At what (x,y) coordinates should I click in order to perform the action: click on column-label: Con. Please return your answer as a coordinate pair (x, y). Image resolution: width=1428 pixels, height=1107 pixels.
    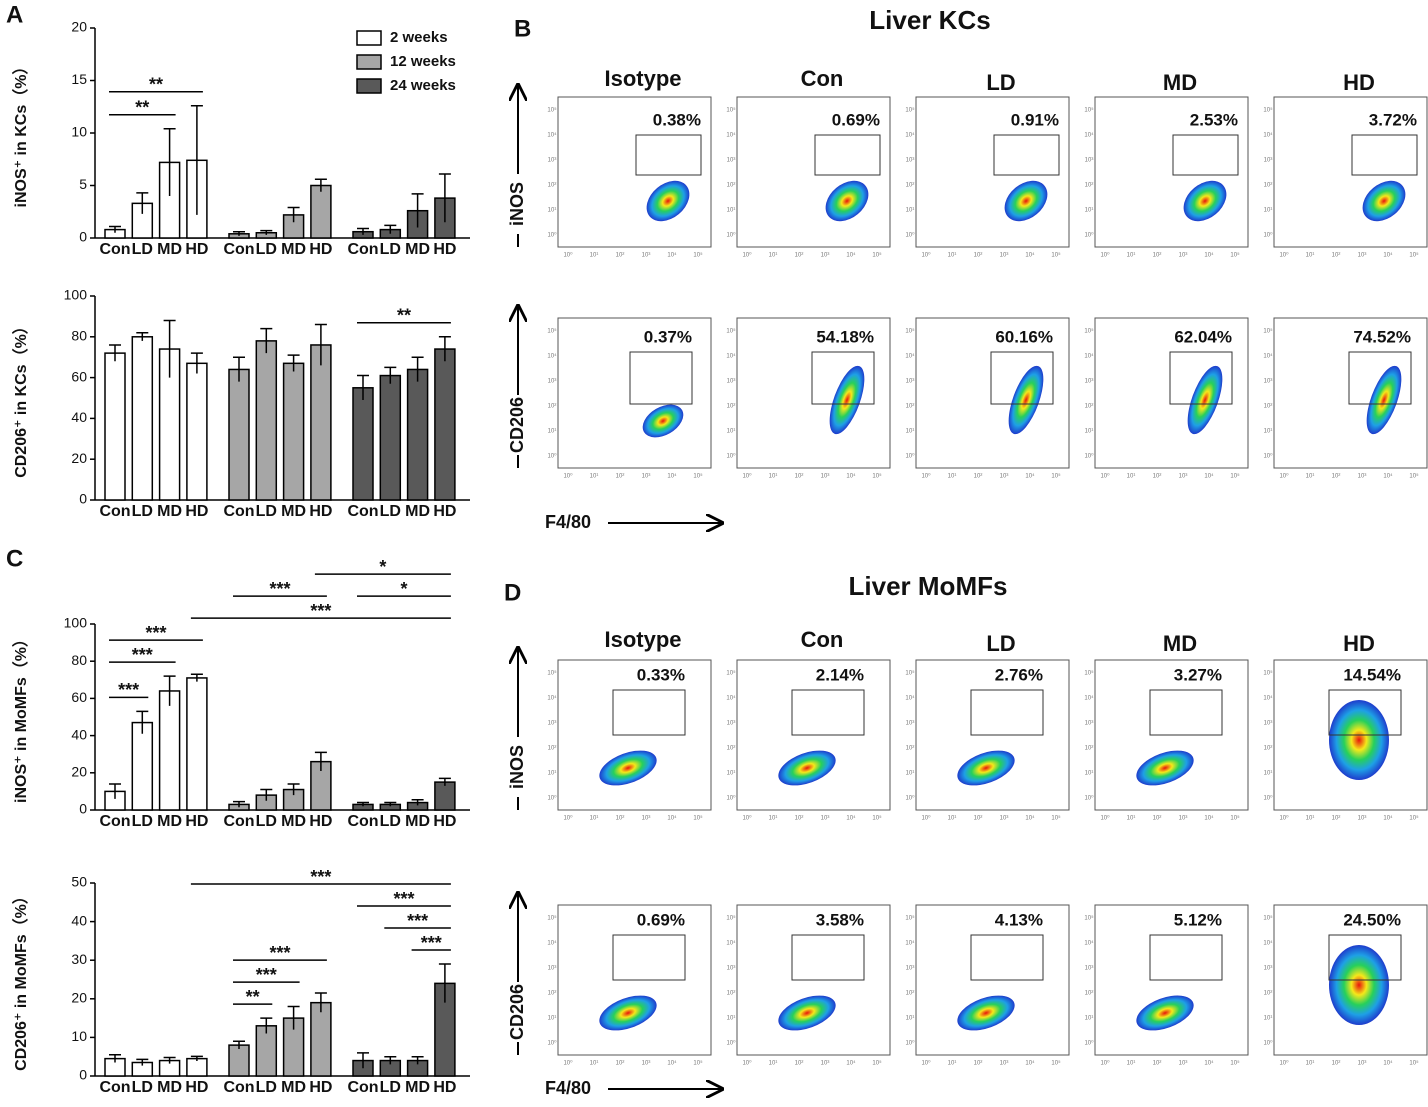
    Looking at the image, I should click on (822, 639).